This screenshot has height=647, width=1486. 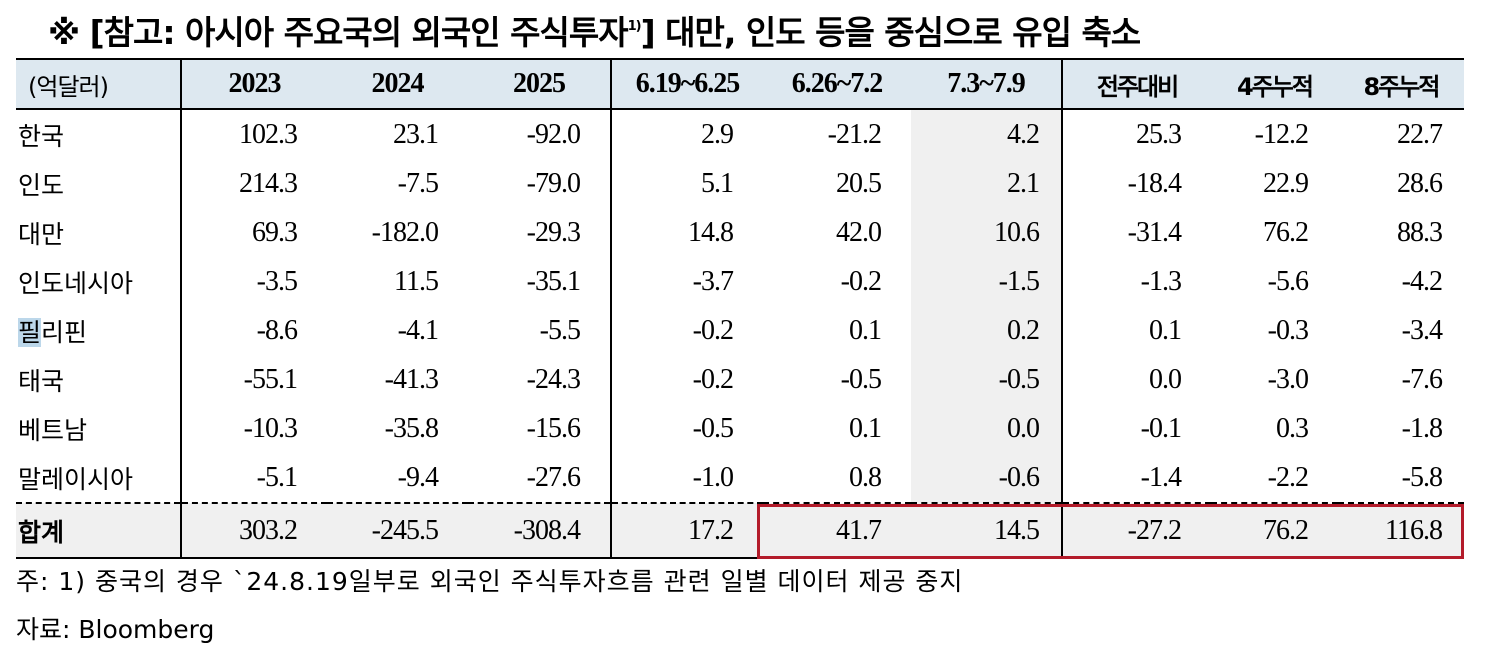 What do you see at coordinates (634, 26) in the screenshot?
I see `title-footnote-mark: 1)` at bounding box center [634, 26].